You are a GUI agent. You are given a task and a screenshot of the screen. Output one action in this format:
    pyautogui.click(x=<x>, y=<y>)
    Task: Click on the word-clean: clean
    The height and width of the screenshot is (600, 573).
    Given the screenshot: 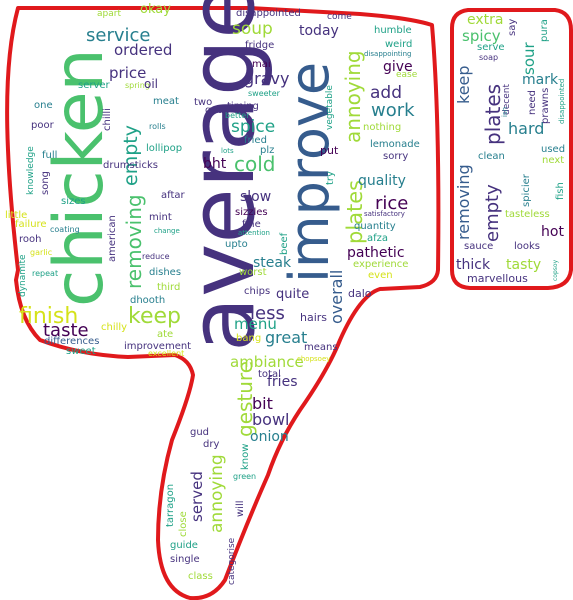 What is the action you would take?
    pyautogui.click(x=491, y=156)
    